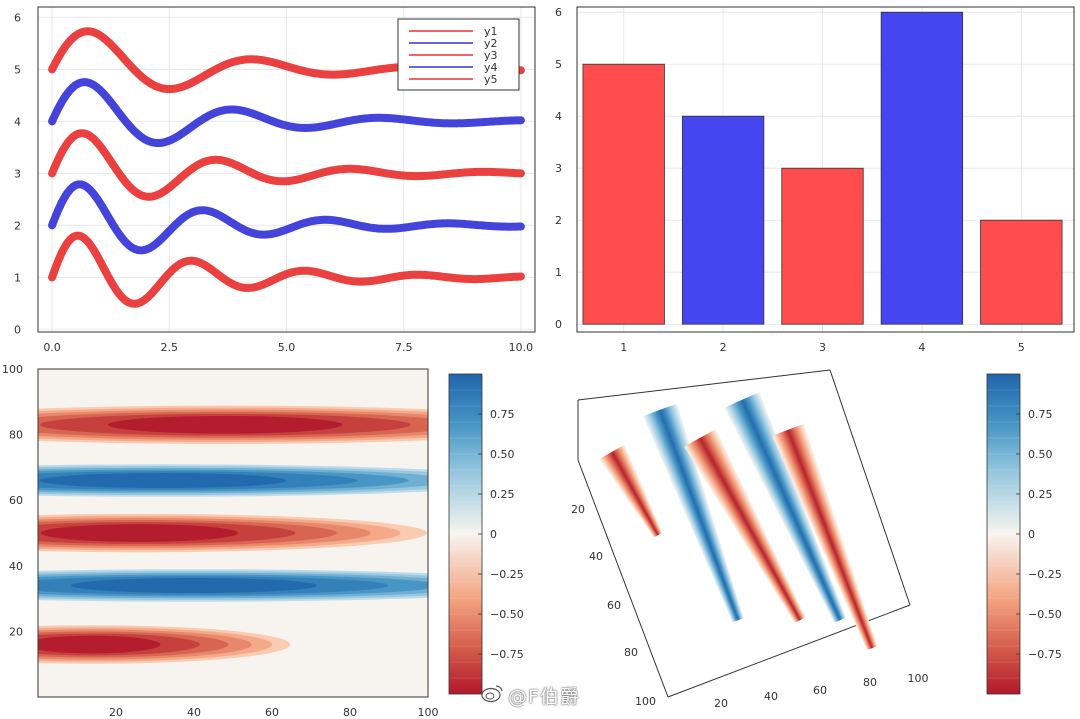  I want to click on surface-y-tick-label: 20, so click(578, 509).